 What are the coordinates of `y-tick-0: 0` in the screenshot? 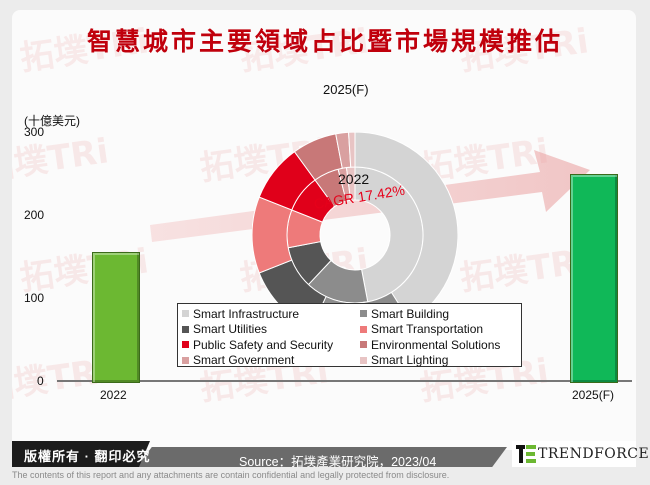 It's located at (40, 381).